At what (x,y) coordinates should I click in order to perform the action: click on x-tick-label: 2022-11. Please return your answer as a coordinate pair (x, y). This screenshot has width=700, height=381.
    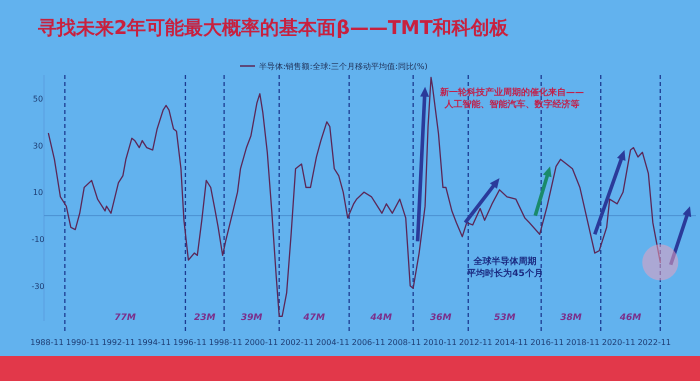
    Looking at the image, I should click on (655, 342).